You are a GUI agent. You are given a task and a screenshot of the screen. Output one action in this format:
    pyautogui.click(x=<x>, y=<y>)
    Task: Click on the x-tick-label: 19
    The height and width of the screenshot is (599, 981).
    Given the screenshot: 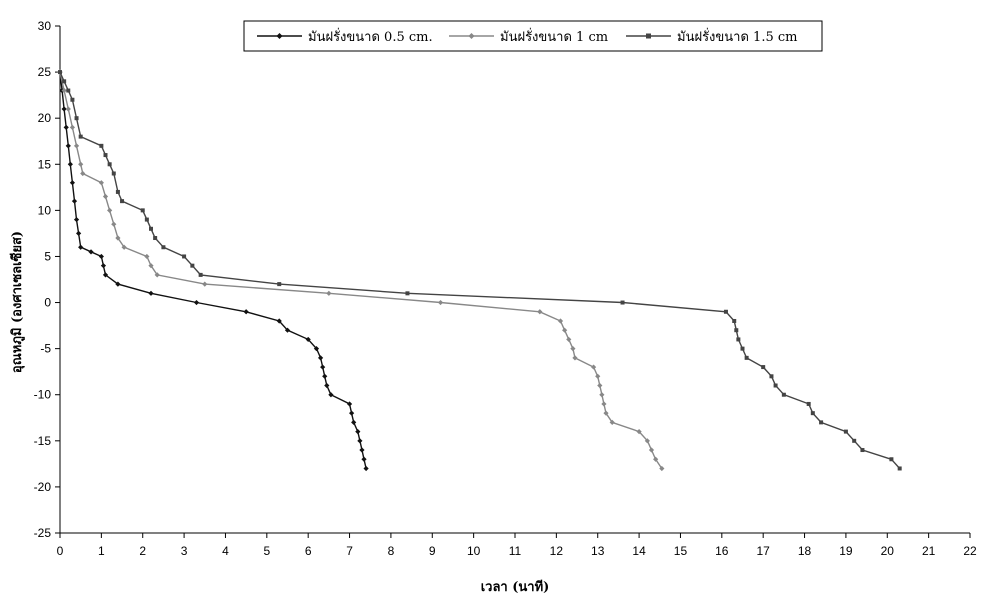 What is the action you would take?
    pyautogui.click(x=846, y=551)
    